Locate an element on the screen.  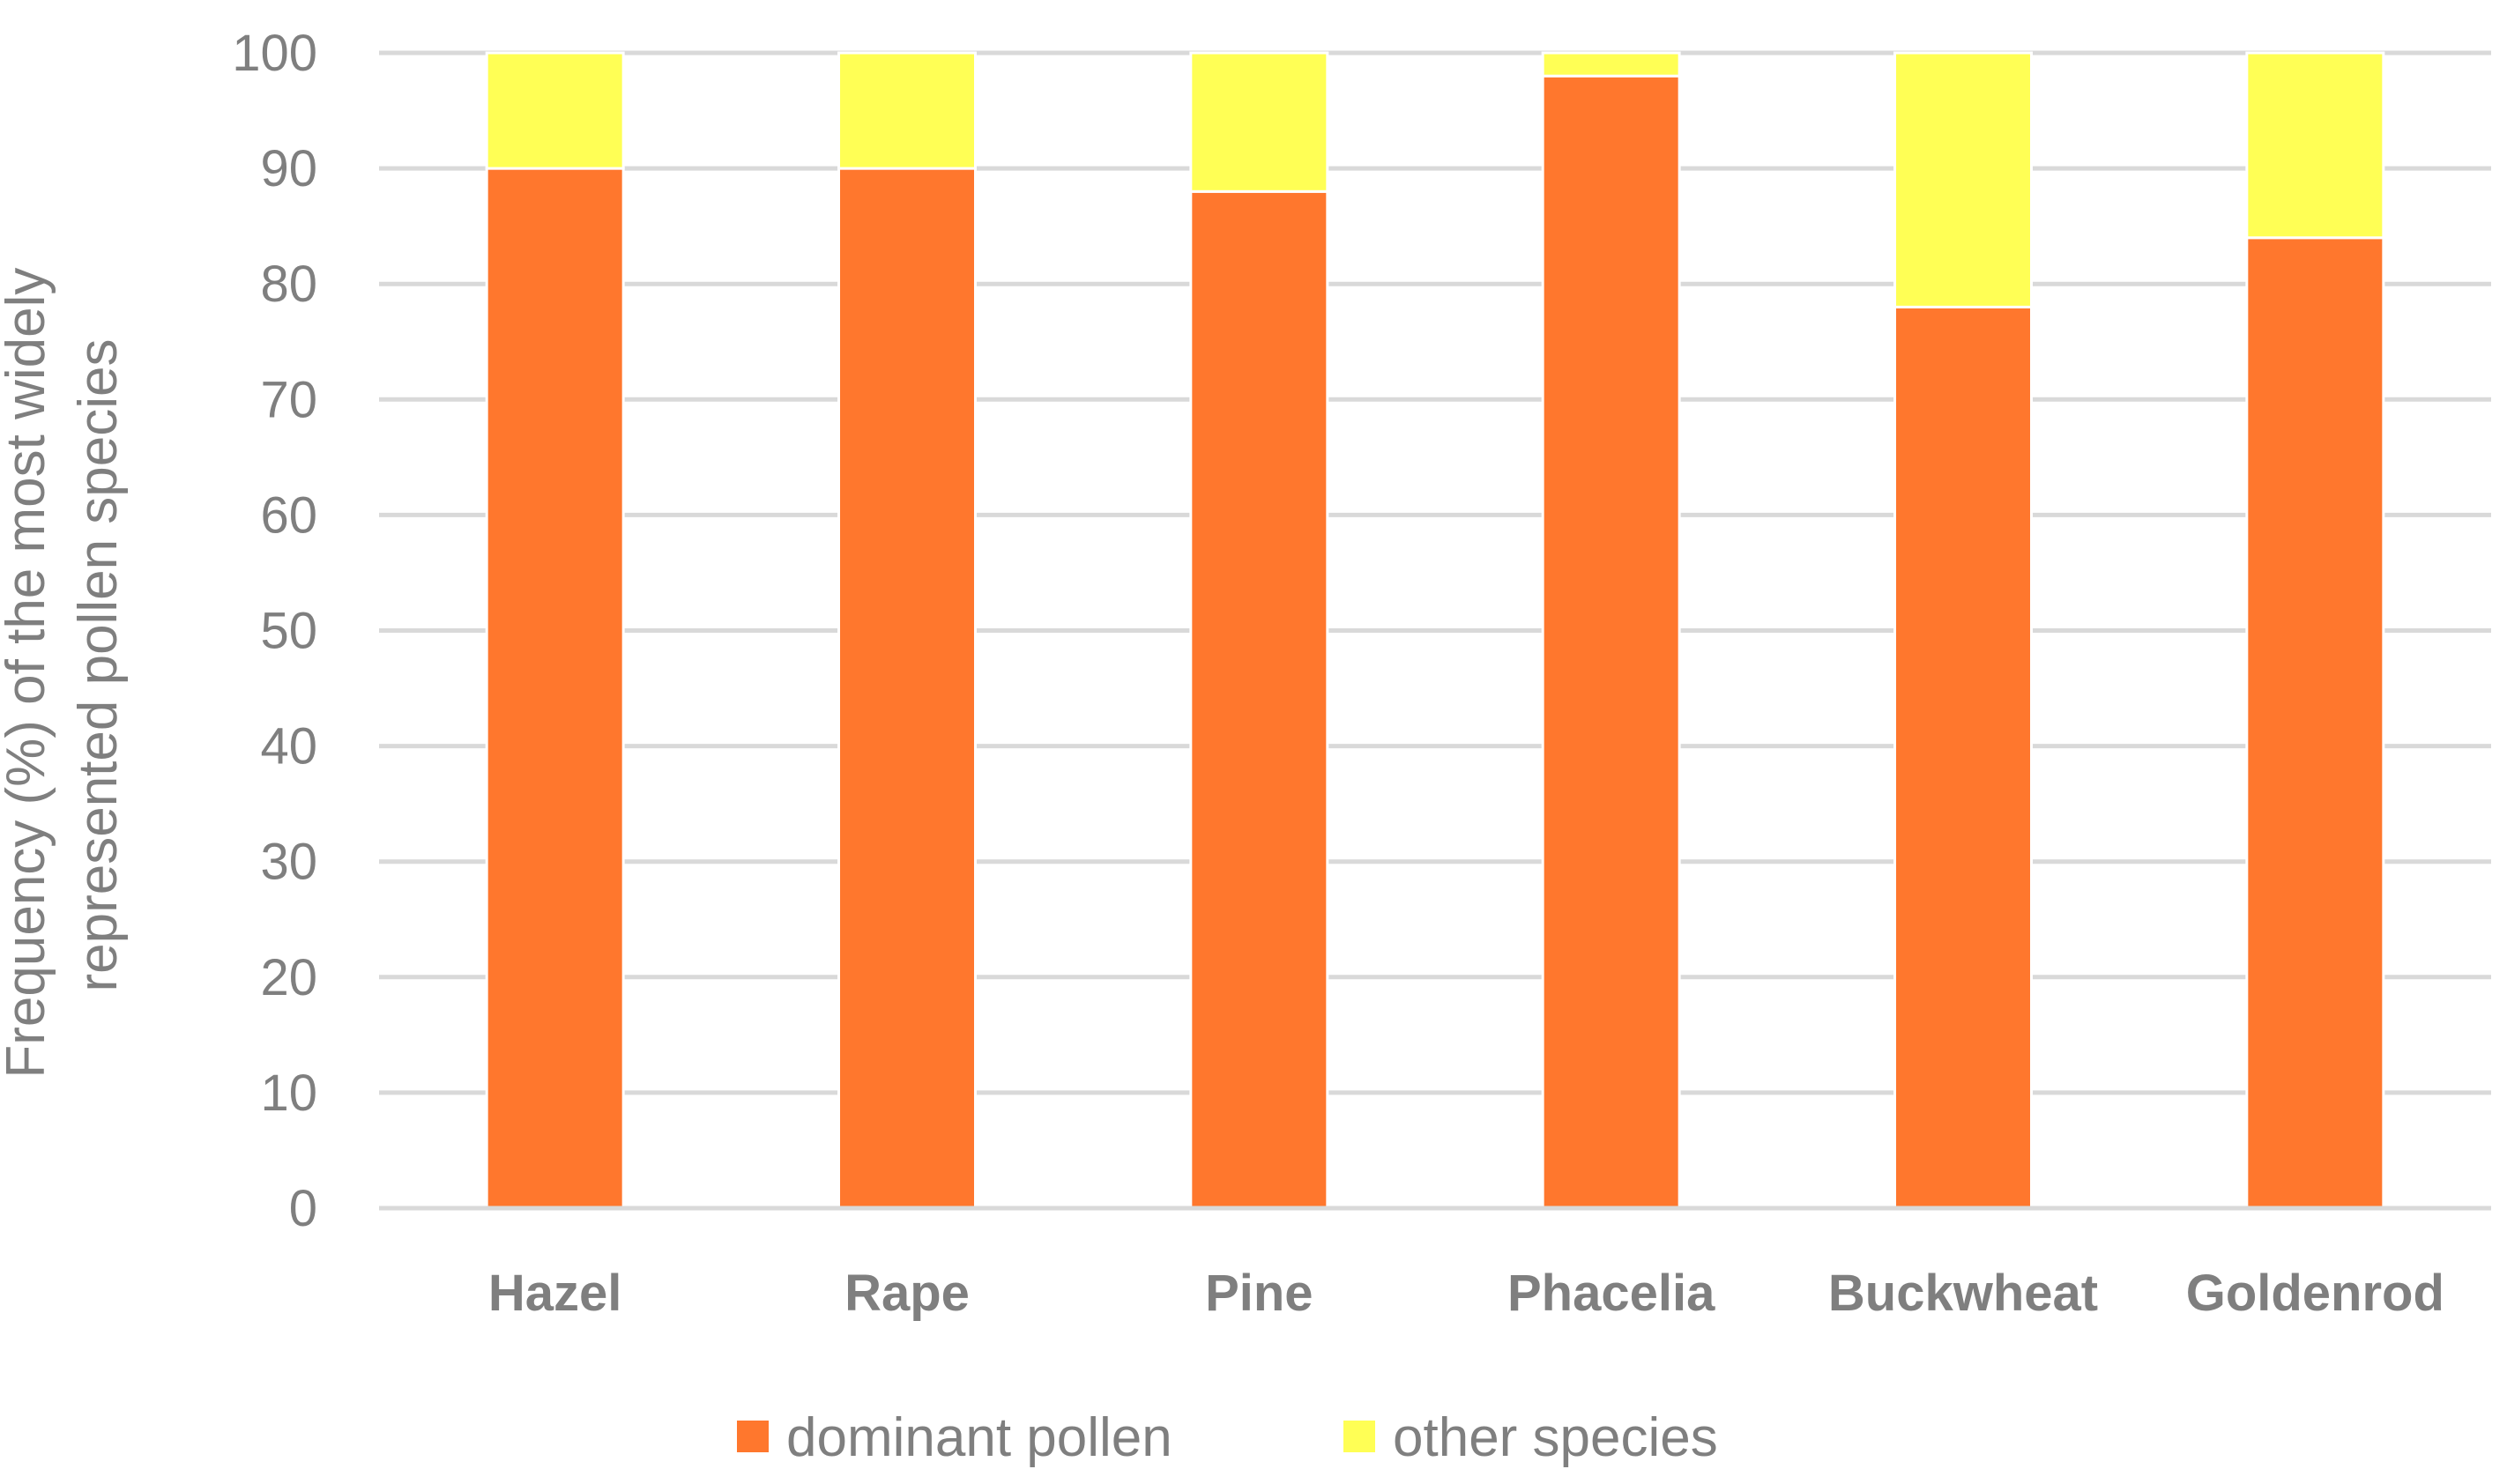
bar-buckwheat-other-species is located at coordinates (1963, 179).